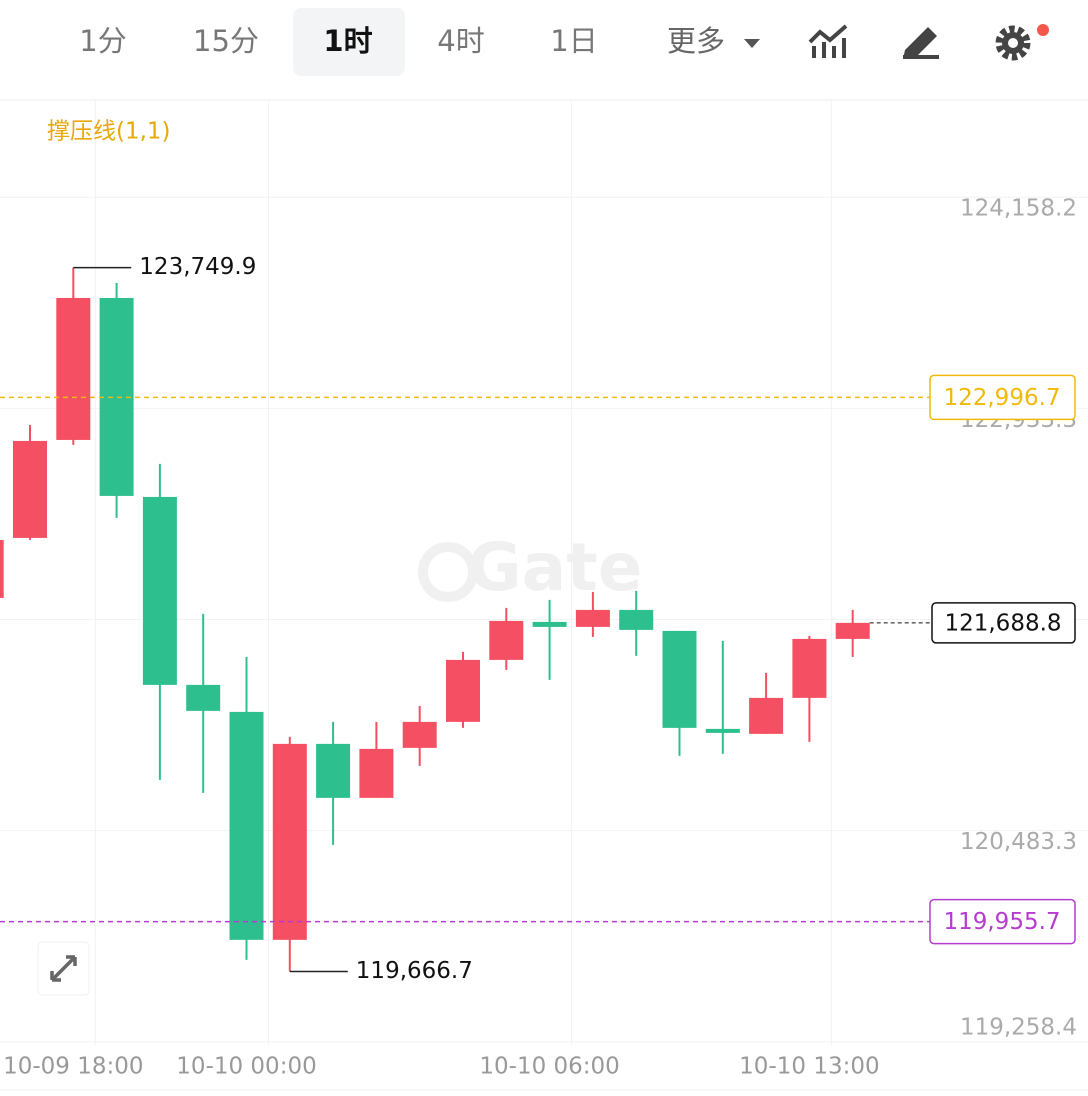 This screenshot has height=1096, width=1088. Describe the element at coordinates (544, 54) in the screenshot. I see `toolbar: 1分 15分 1时 4时 1日 更多` at that location.